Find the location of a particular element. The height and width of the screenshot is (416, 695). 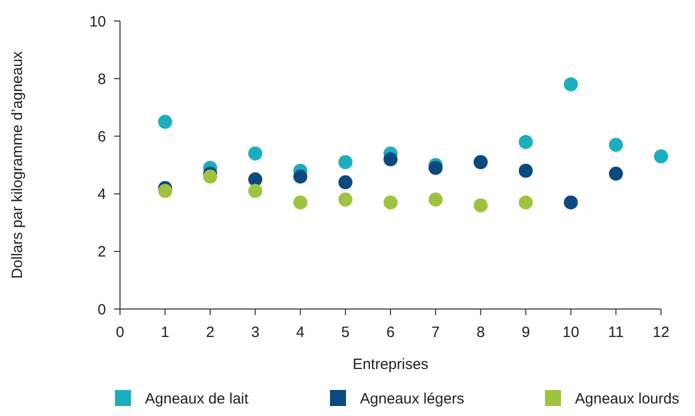

x-tick-label: 12 is located at coordinates (661, 332).